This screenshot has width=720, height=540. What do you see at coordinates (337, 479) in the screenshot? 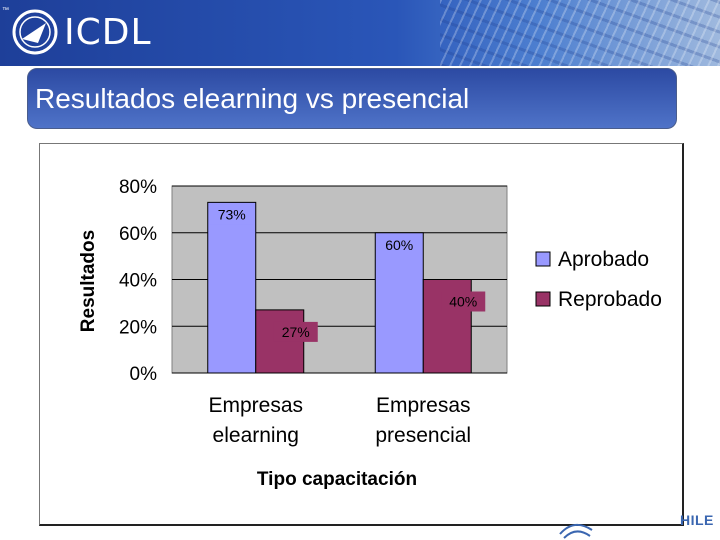
I see `x-axis-title: Tipo capacitación` at bounding box center [337, 479].